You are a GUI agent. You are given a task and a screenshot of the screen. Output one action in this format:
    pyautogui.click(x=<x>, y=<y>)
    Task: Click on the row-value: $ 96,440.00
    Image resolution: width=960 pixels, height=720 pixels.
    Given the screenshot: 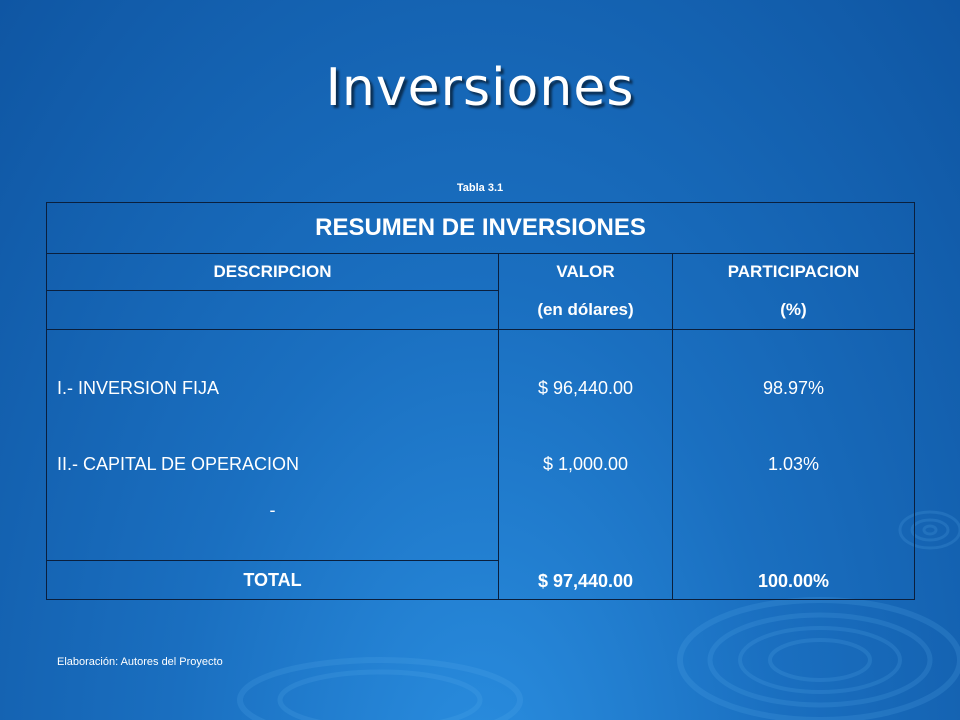 What is the action you would take?
    pyautogui.click(x=585, y=388)
    